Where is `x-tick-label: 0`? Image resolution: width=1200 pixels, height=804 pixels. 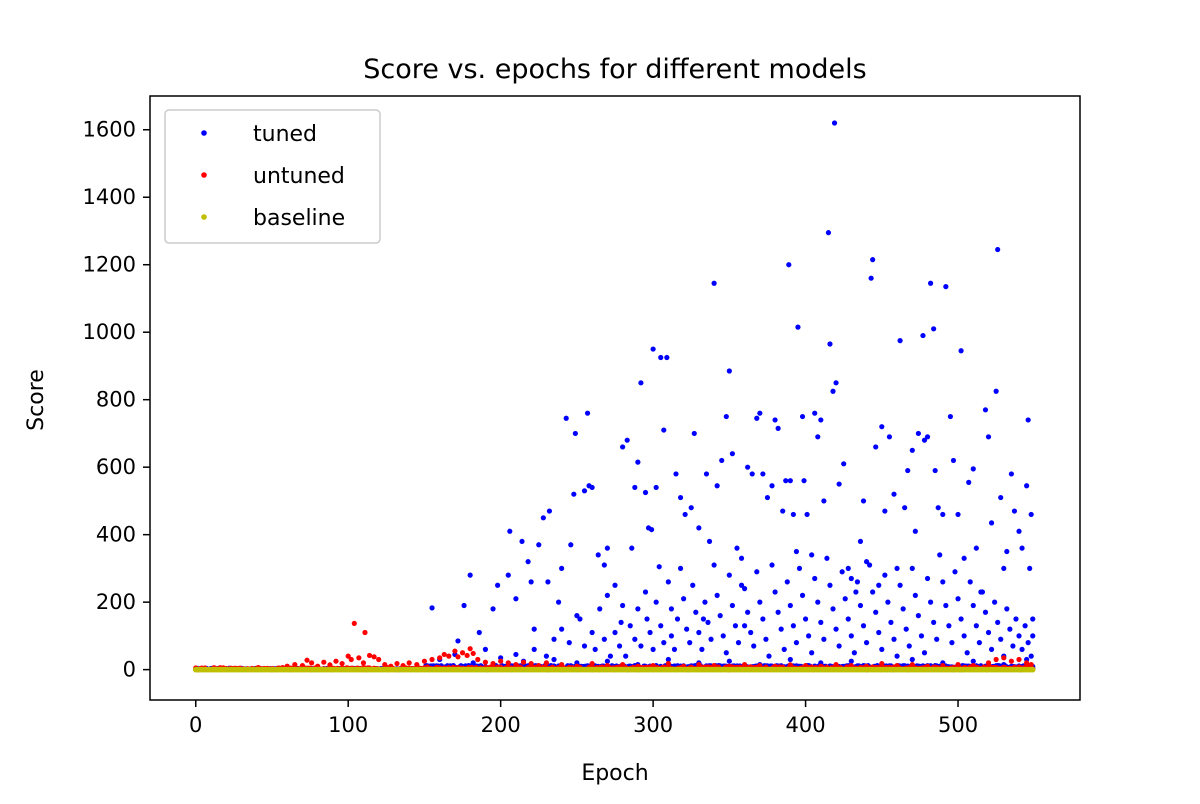 x-tick-label: 0 is located at coordinates (195, 725).